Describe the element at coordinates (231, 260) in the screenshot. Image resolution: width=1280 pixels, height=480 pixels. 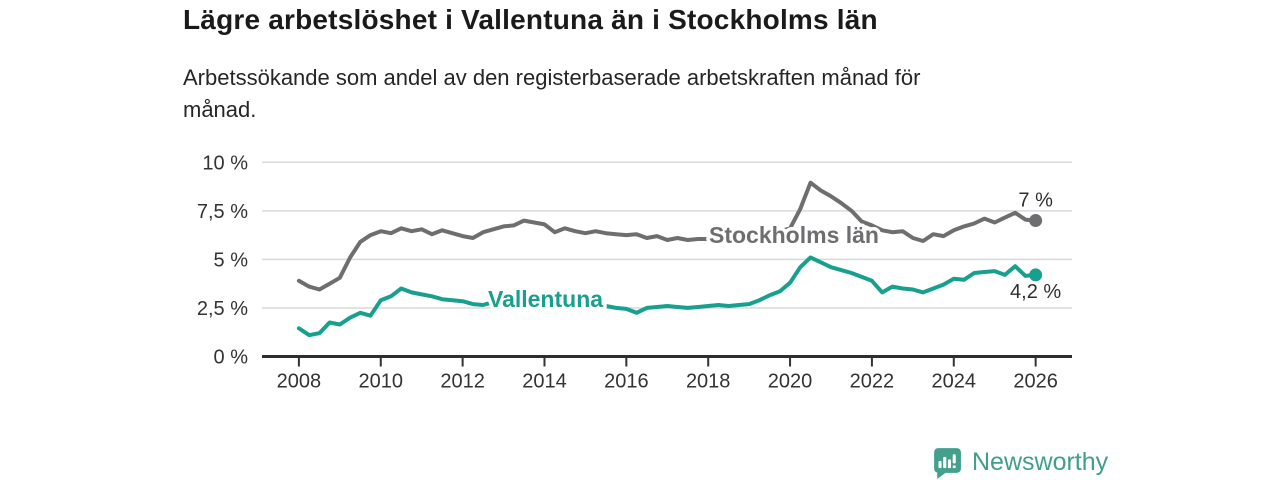
I see `y-axis-tick-label: 5 %` at that location.